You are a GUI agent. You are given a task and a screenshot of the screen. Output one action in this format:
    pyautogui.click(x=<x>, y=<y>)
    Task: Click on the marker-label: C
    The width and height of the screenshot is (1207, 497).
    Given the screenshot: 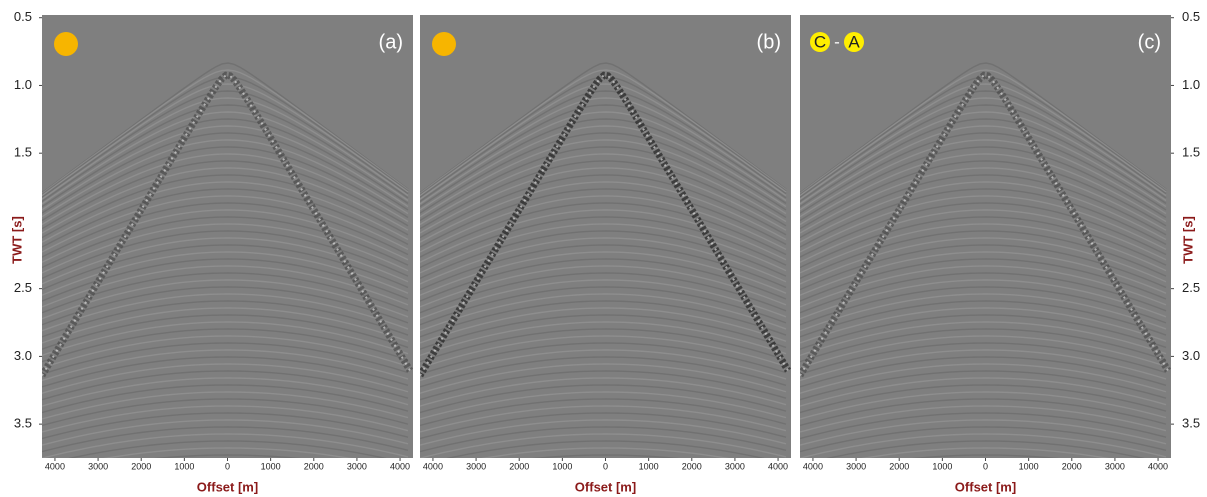 What is the action you would take?
    pyautogui.click(x=820, y=41)
    